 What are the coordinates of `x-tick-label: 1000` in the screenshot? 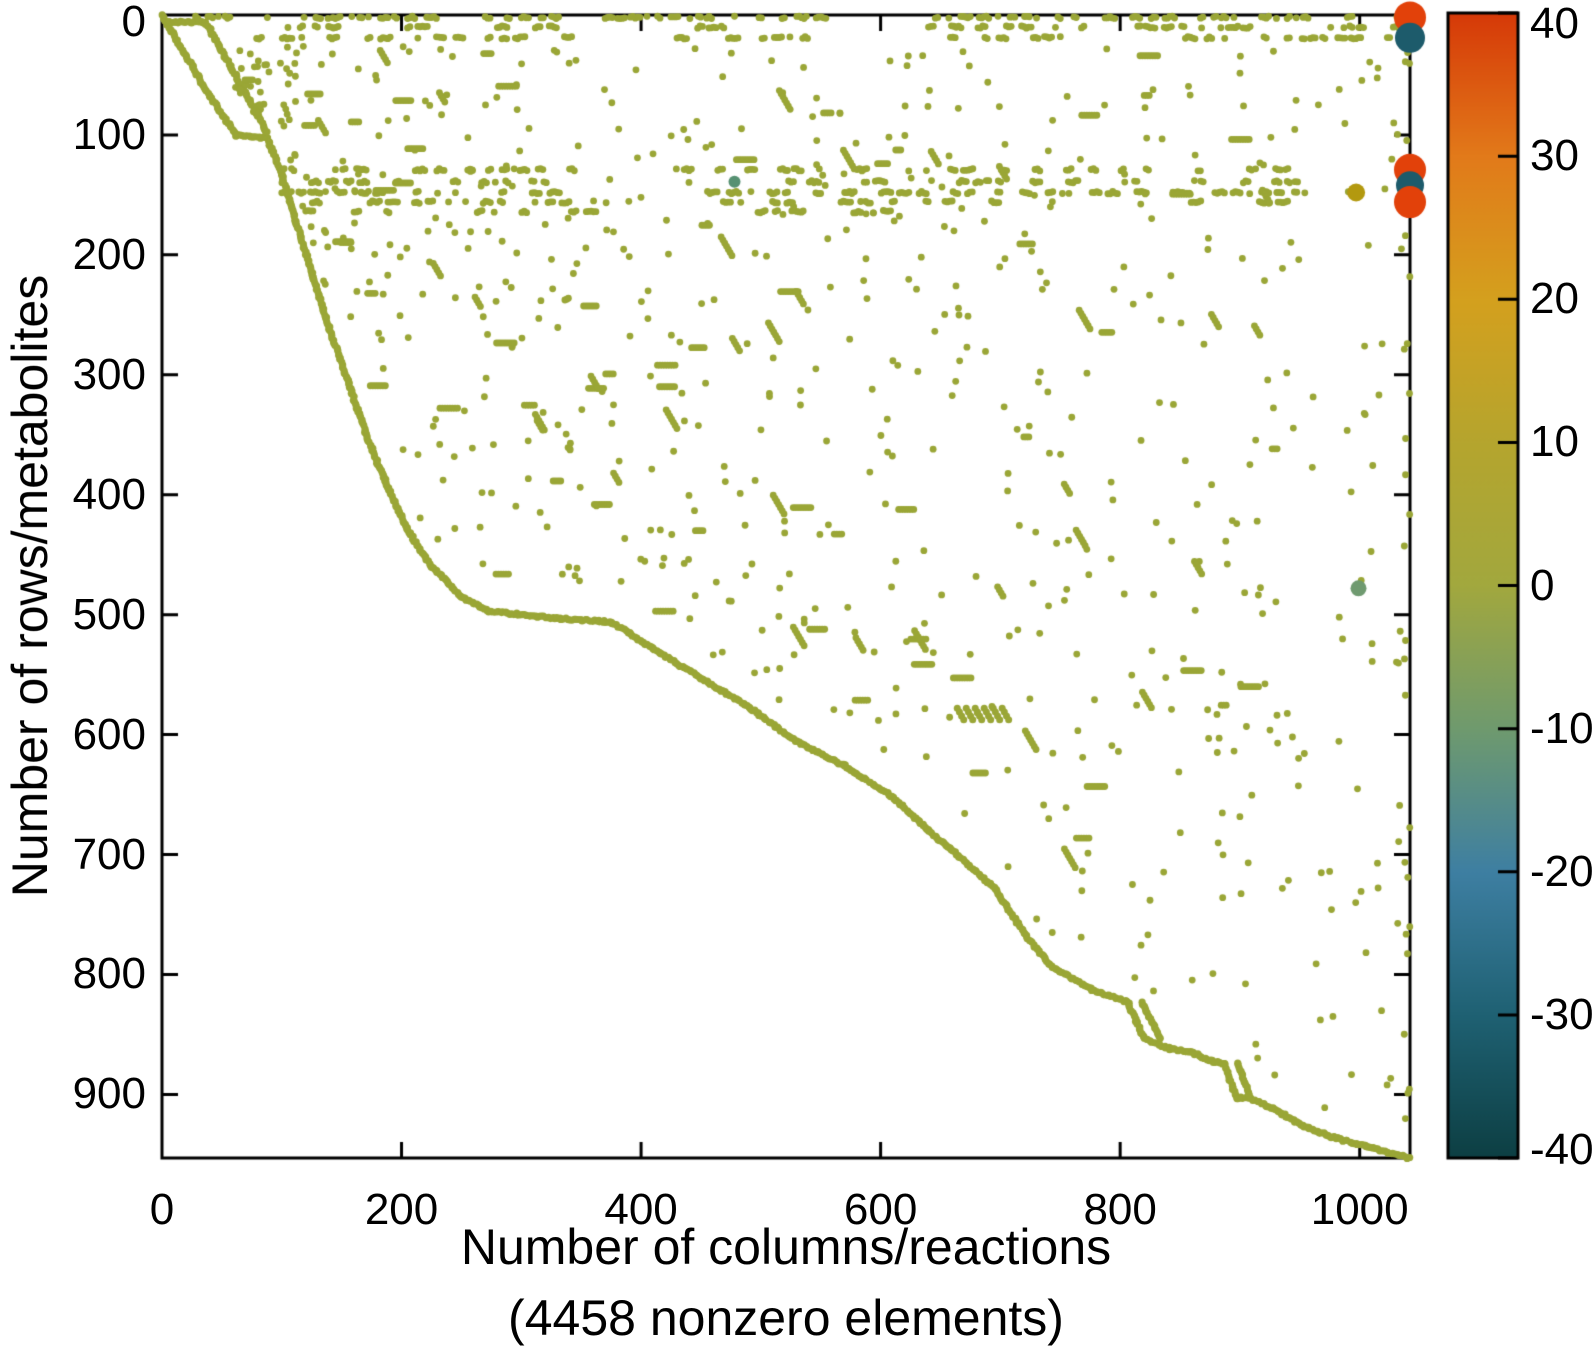 It's located at (1359, 1209).